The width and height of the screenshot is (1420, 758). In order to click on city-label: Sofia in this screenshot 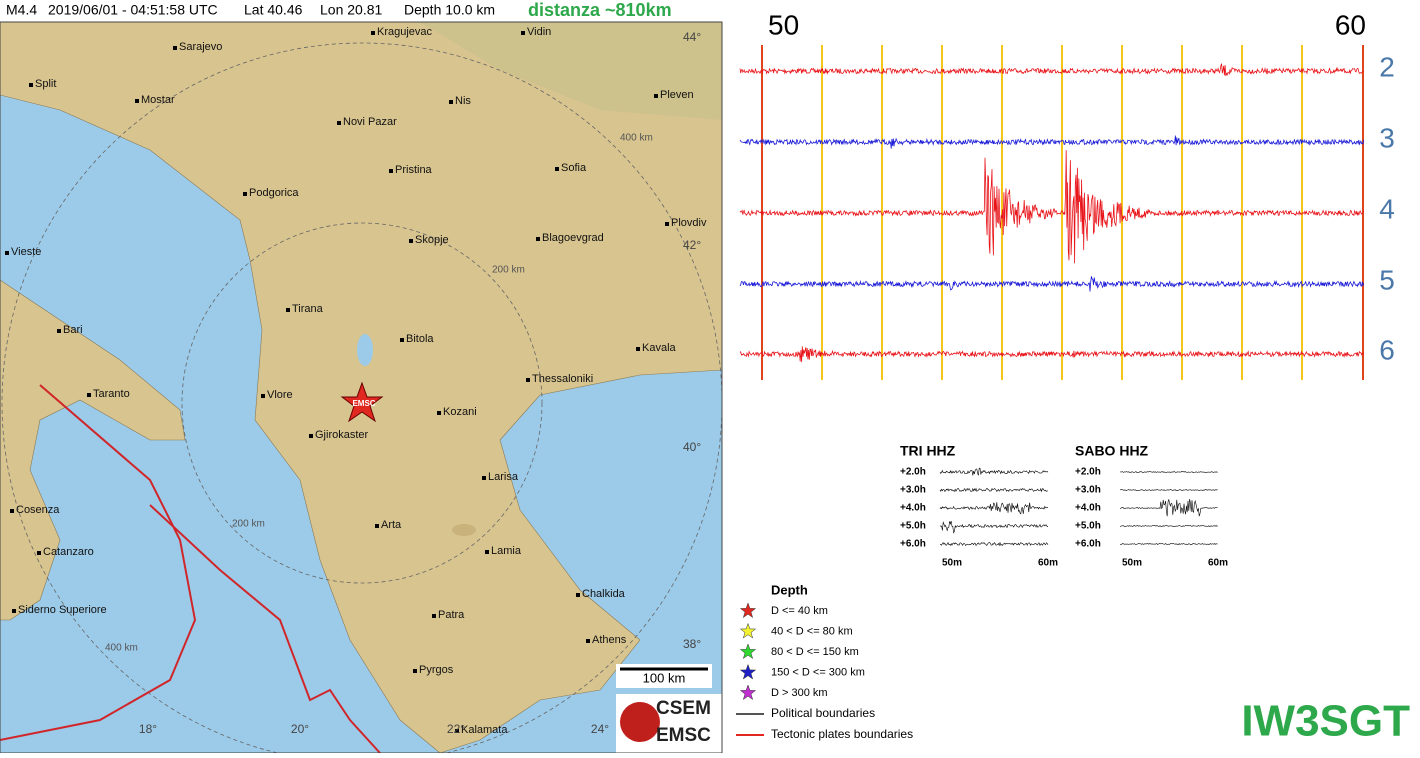, I will do `click(574, 168)`.